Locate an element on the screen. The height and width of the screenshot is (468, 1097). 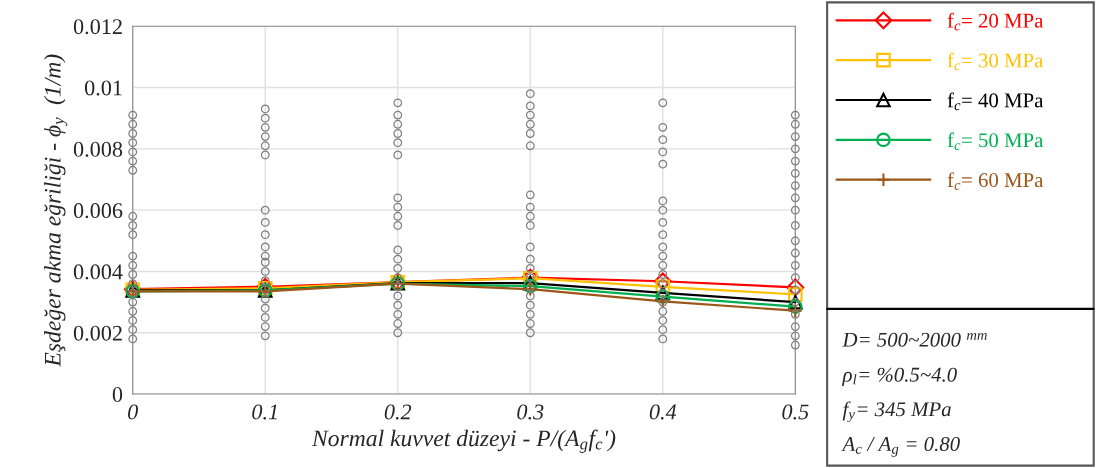
text: f$_{y}$= 345 MPa is located at coordinates (896, 412).